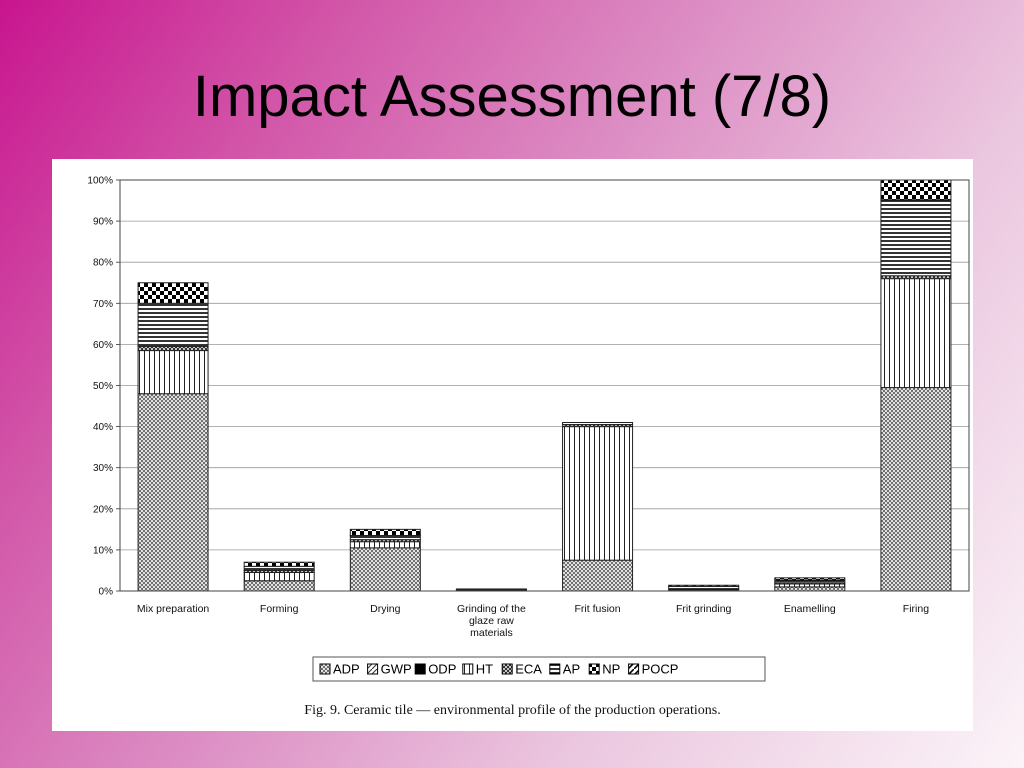 This screenshot has height=768, width=1024. I want to click on legend-swatch-adp, so click(325, 669).